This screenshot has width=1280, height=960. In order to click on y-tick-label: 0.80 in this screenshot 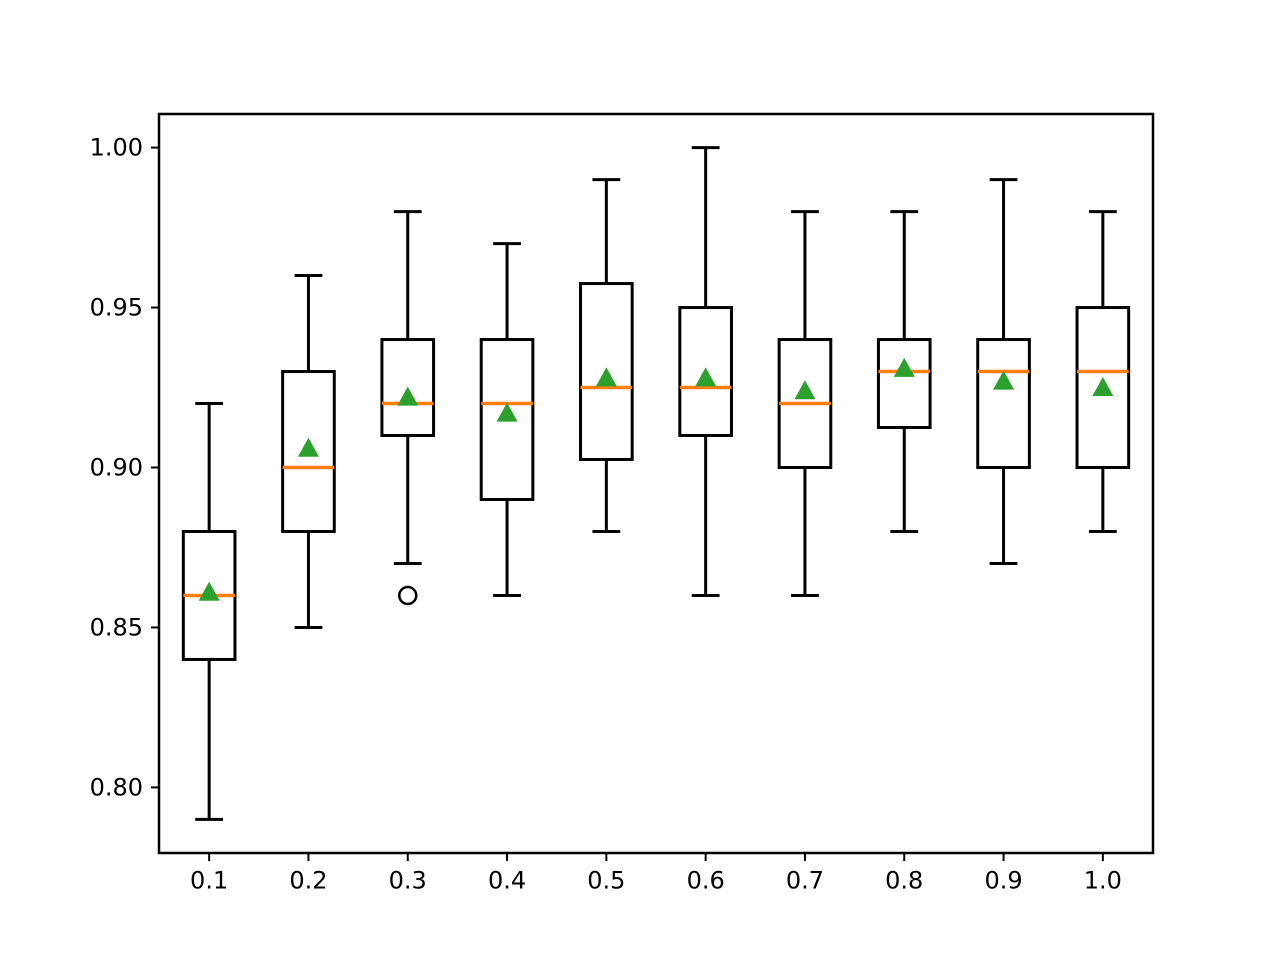, I will do `click(116, 787)`.